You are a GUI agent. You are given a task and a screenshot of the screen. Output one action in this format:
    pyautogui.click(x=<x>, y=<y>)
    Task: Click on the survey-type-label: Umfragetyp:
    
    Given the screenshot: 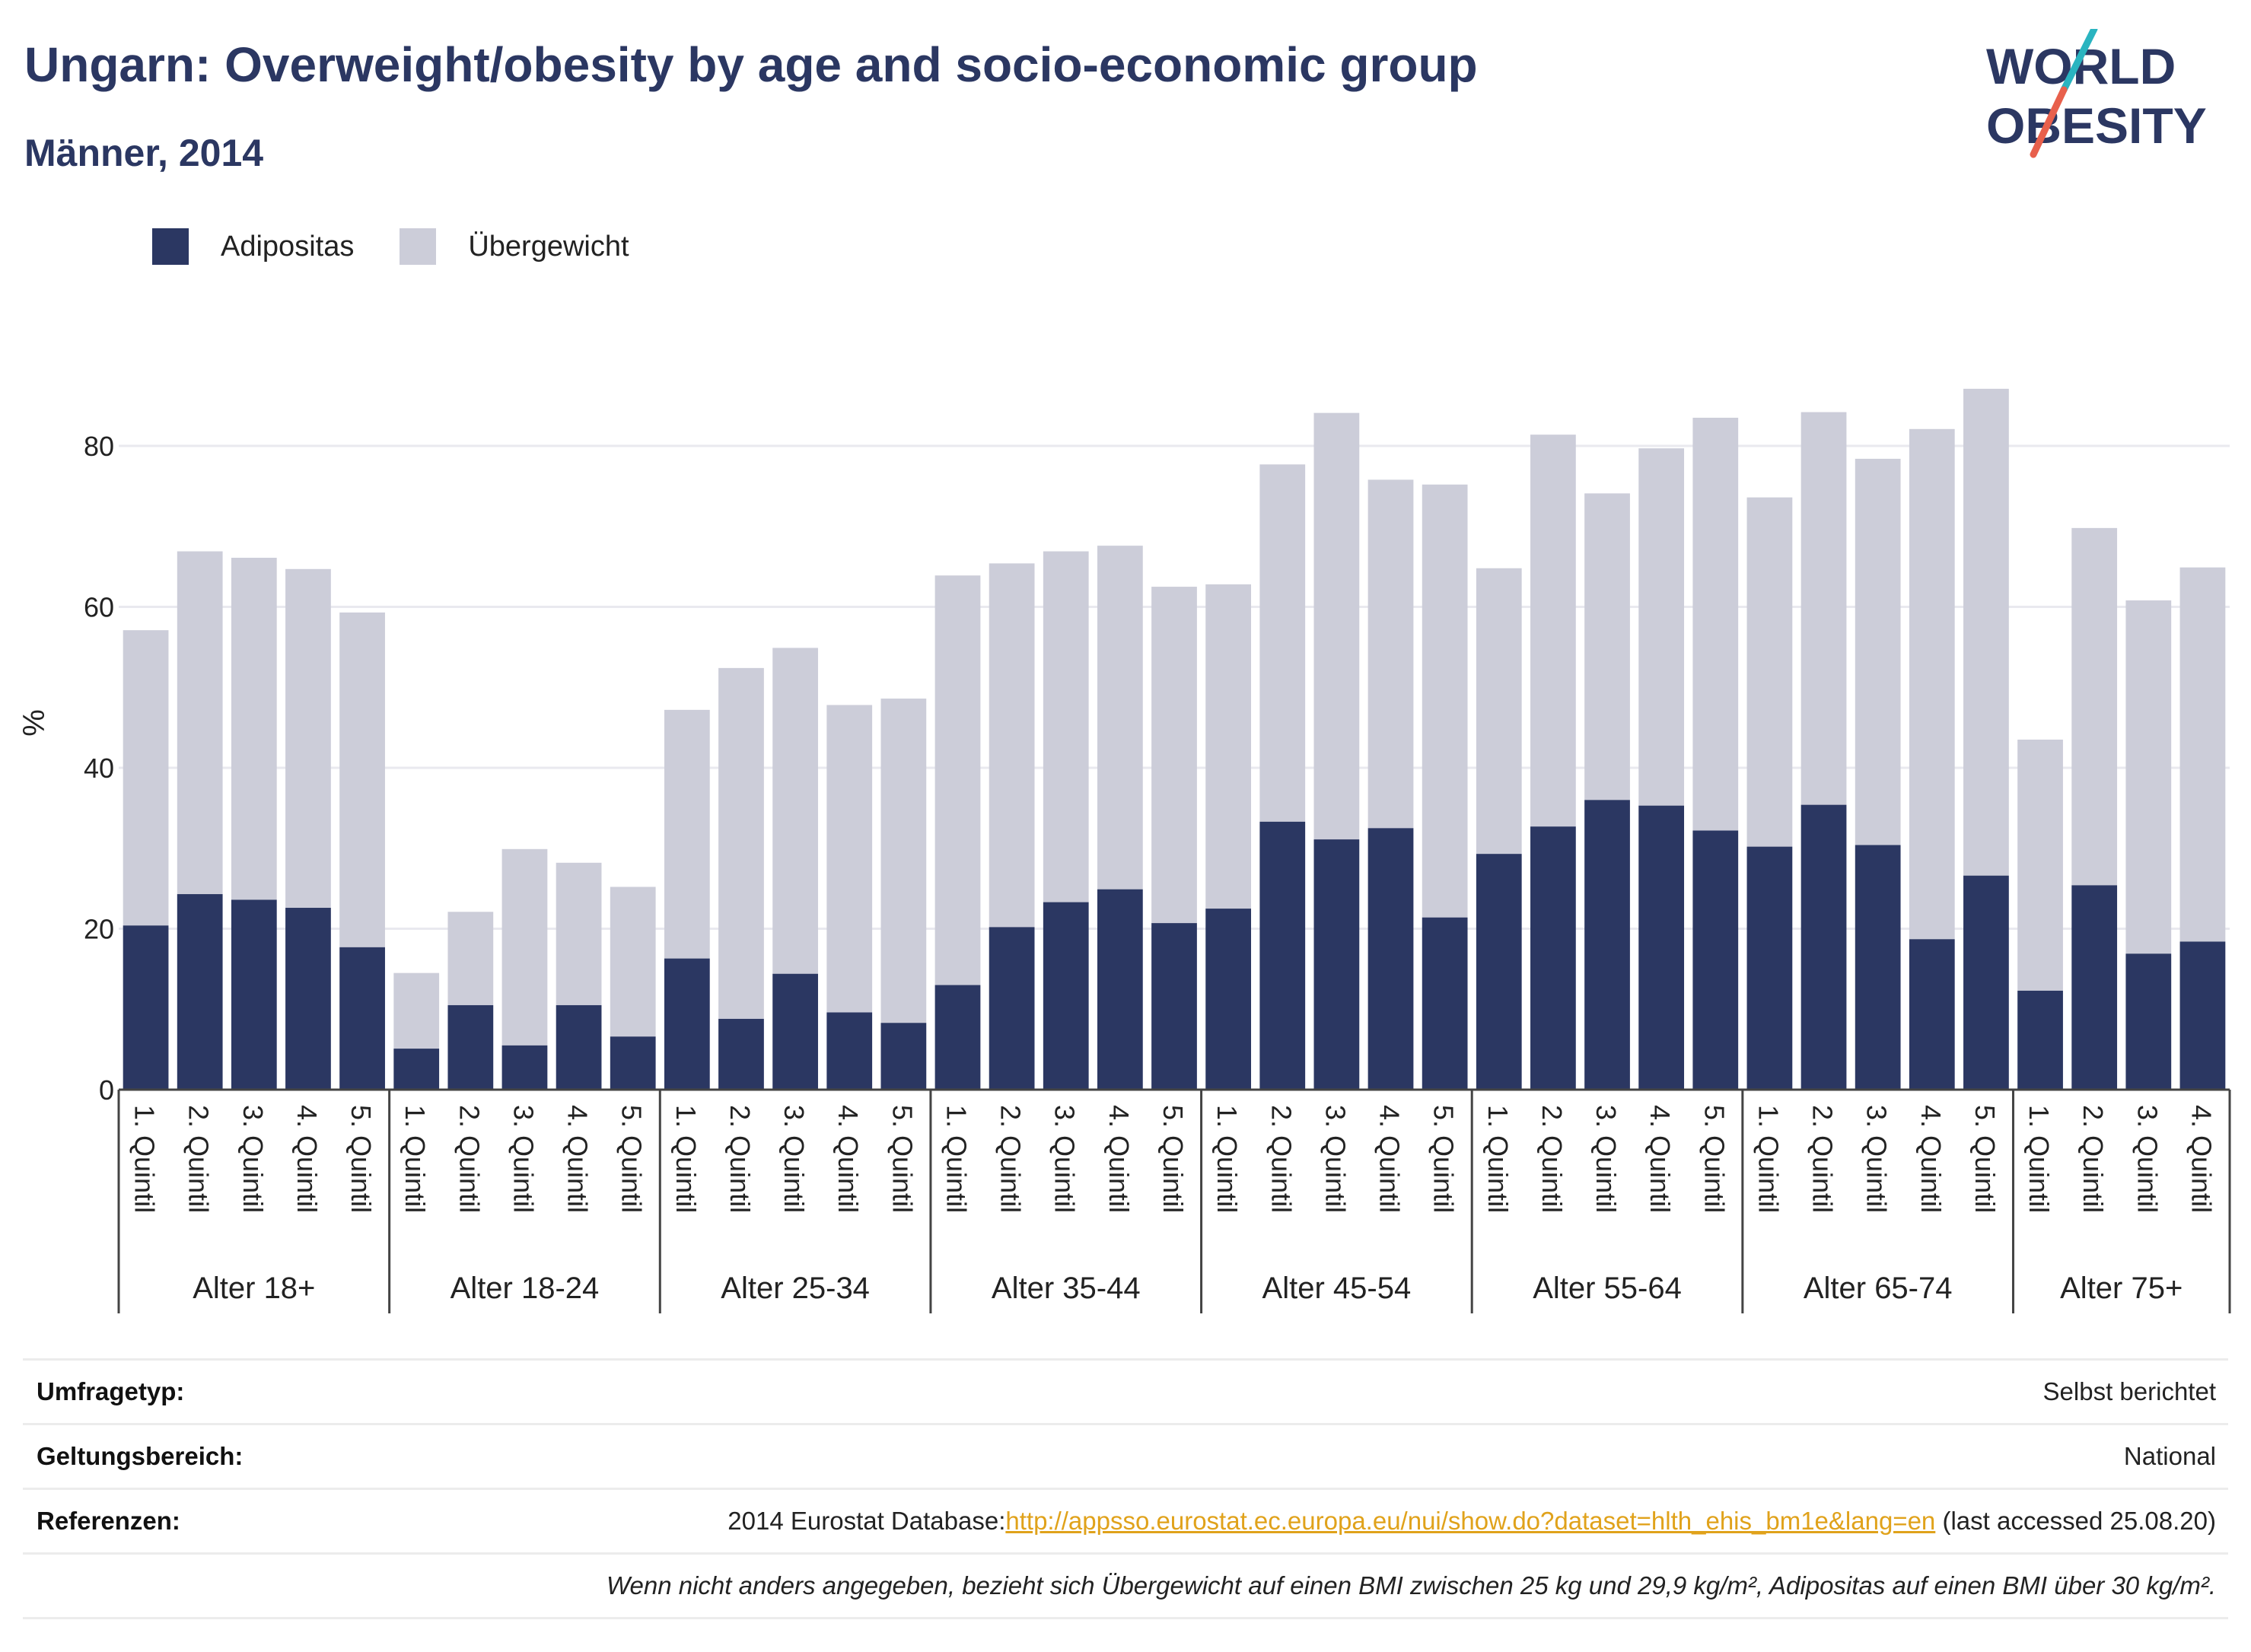 What is the action you would take?
    pyautogui.click(x=111, y=1391)
    